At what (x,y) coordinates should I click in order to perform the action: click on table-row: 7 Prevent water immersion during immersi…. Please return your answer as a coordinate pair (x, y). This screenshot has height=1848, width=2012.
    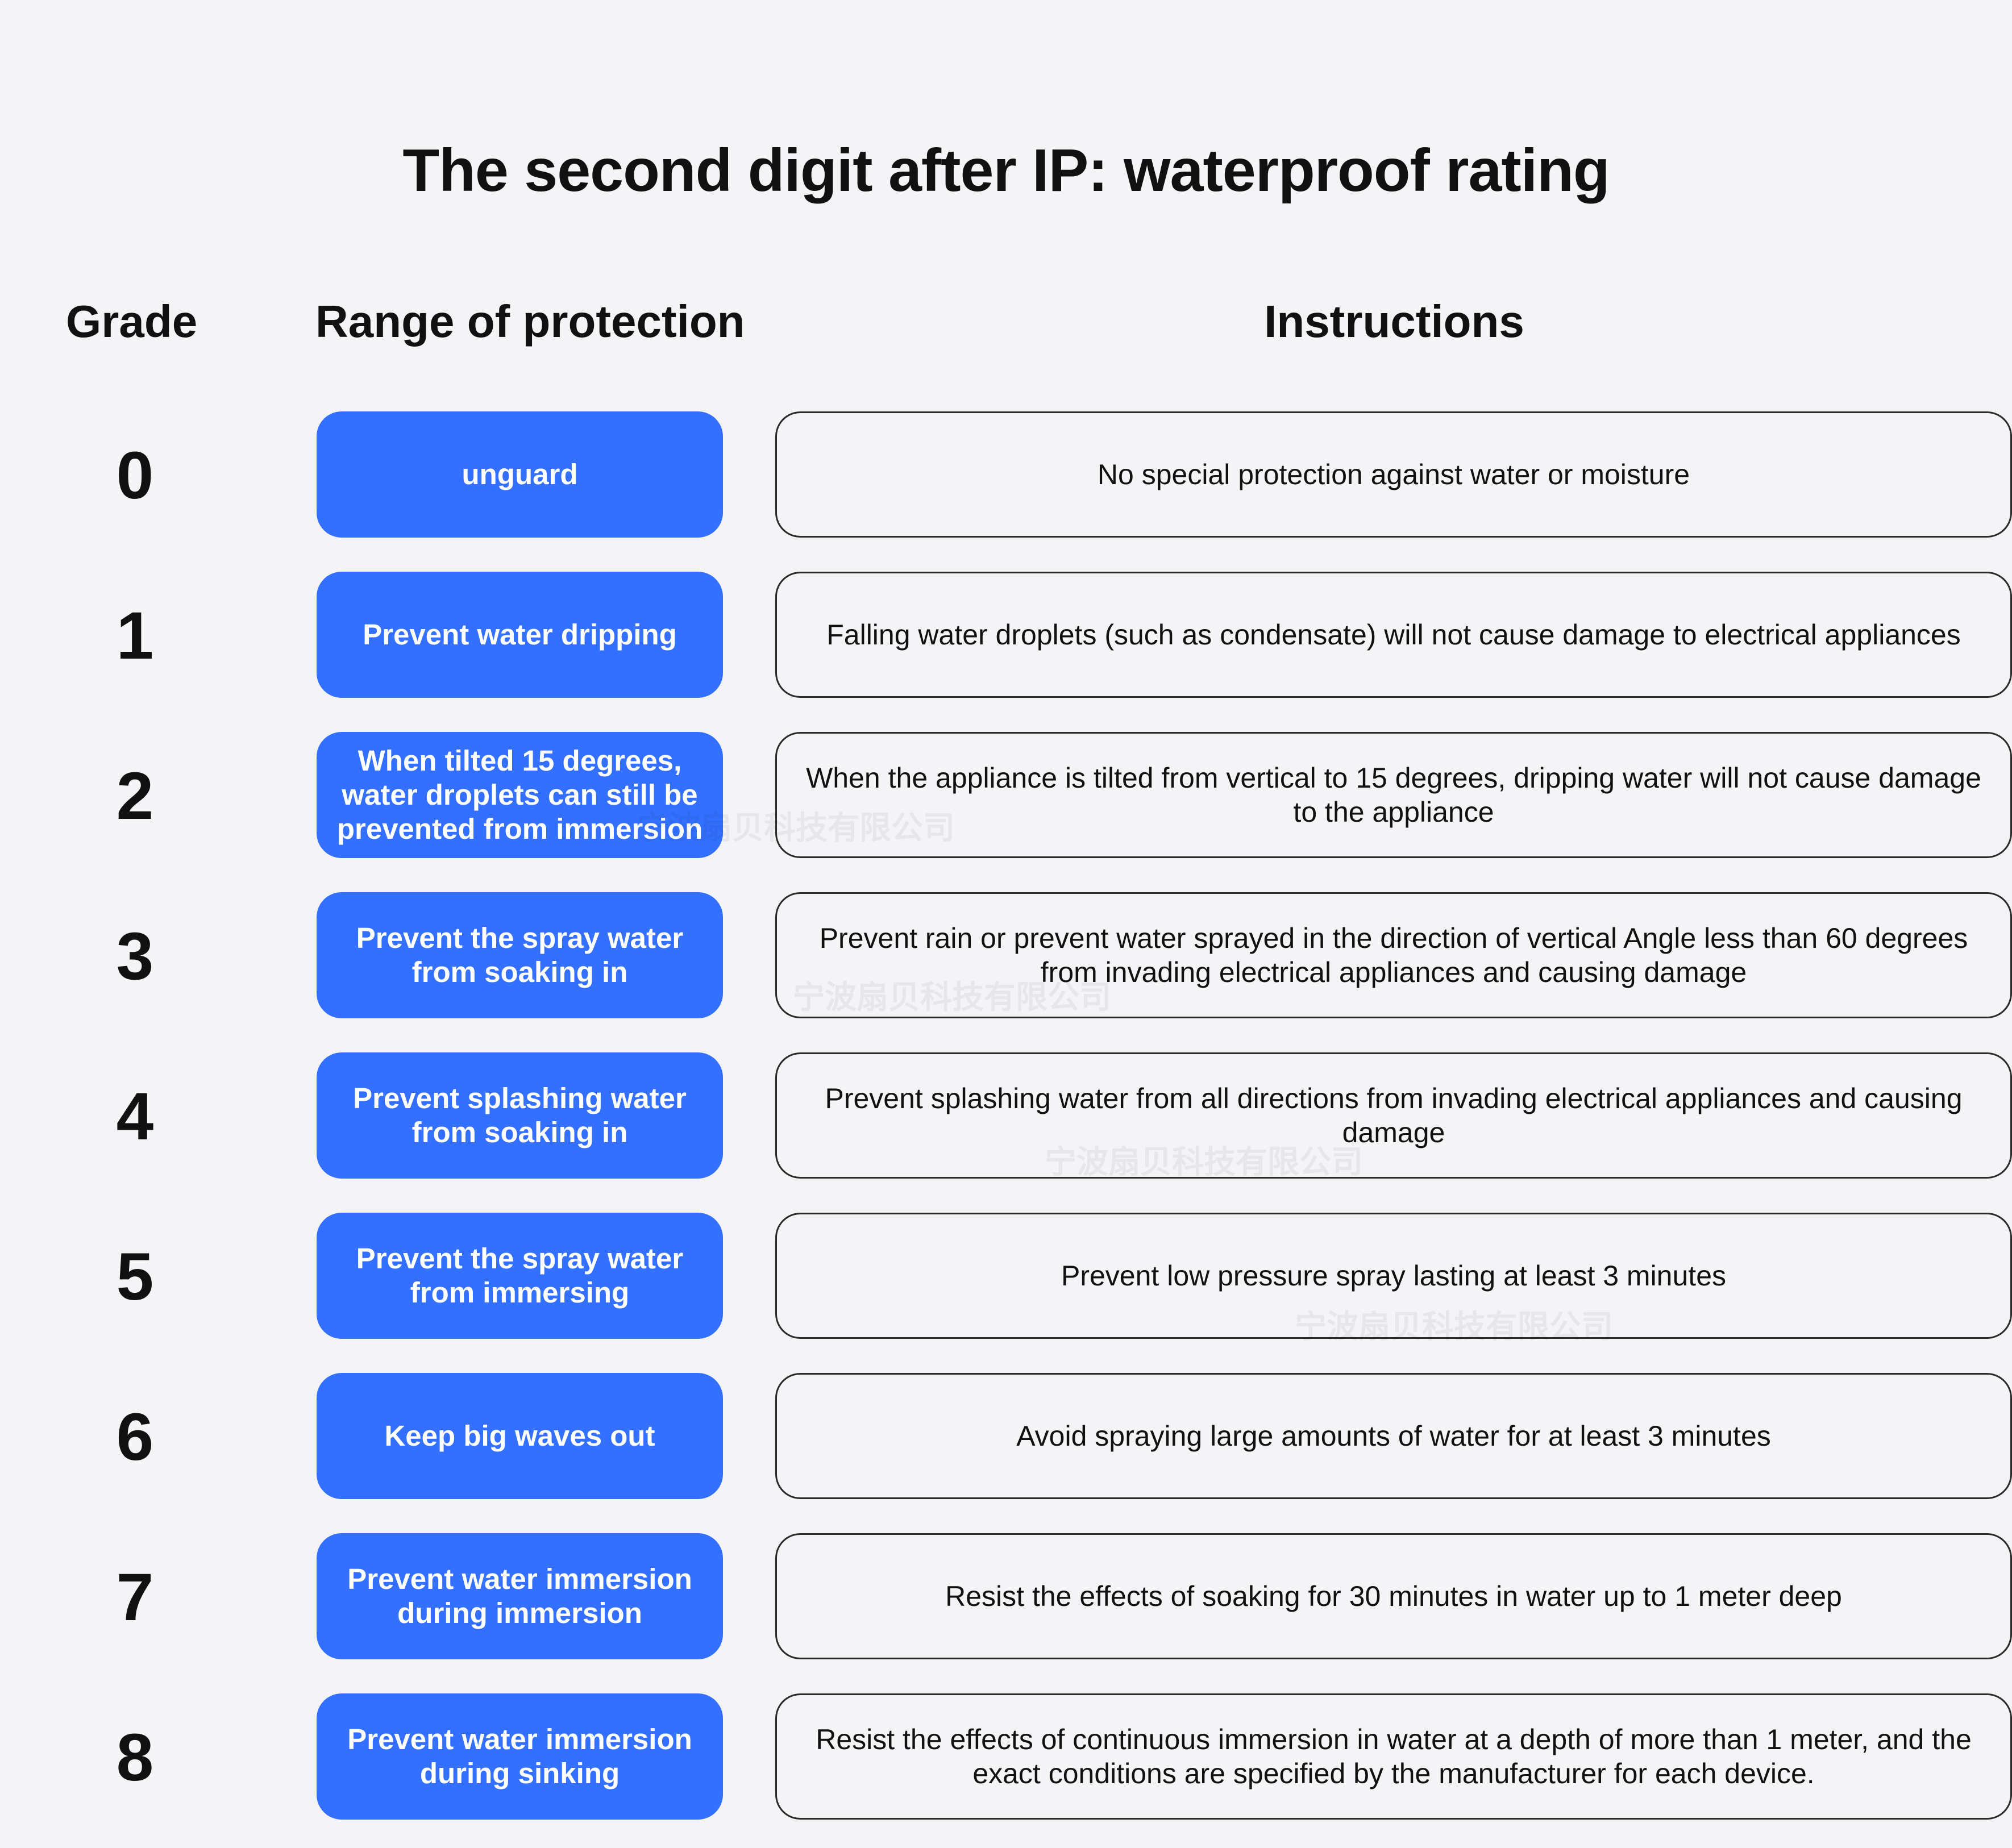
    Looking at the image, I should click on (1006, 1597).